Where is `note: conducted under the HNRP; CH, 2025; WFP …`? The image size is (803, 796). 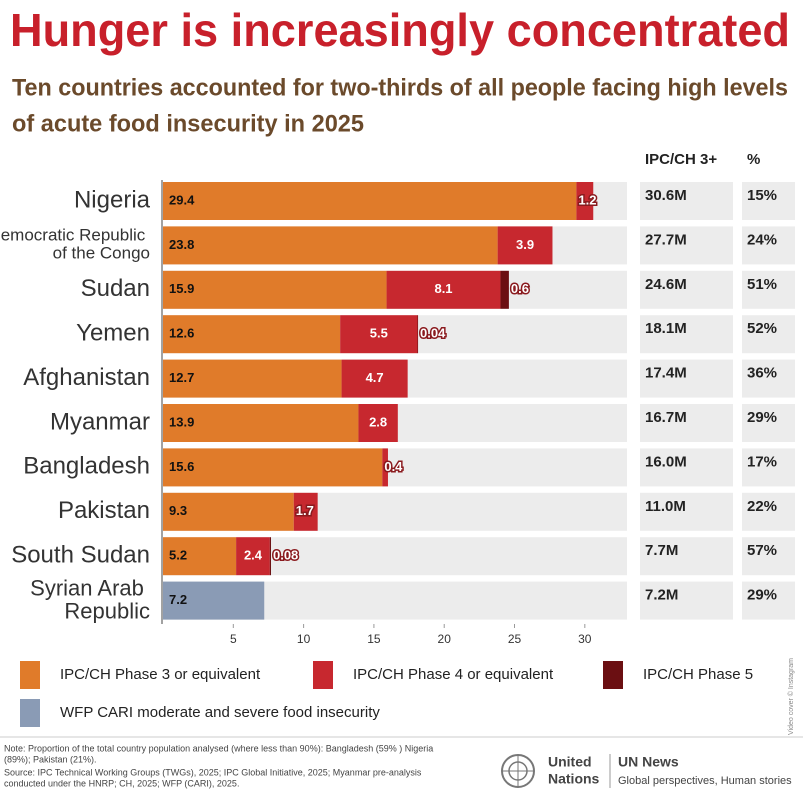 note: conducted under the HNRP; CH, 2025; WFP … is located at coordinates (121, 783).